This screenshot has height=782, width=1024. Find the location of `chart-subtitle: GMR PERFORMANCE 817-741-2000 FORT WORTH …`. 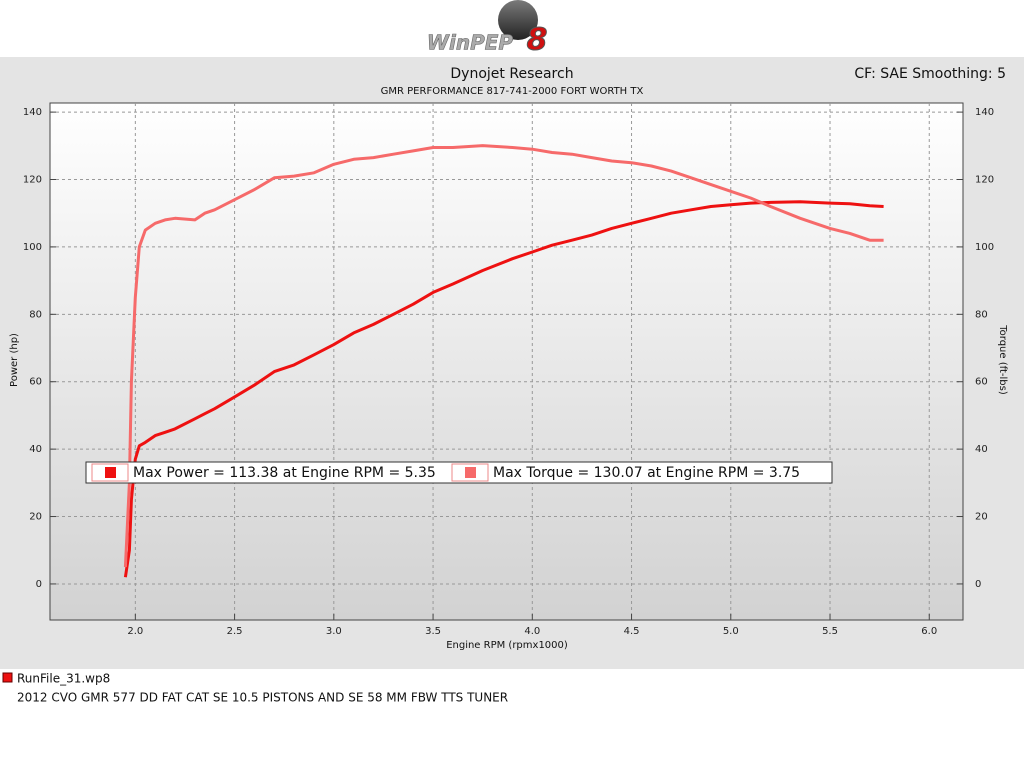

chart-subtitle: GMR PERFORMANCE 817-741-2000 FORT WORTH … is located at coordinates (512, 91).